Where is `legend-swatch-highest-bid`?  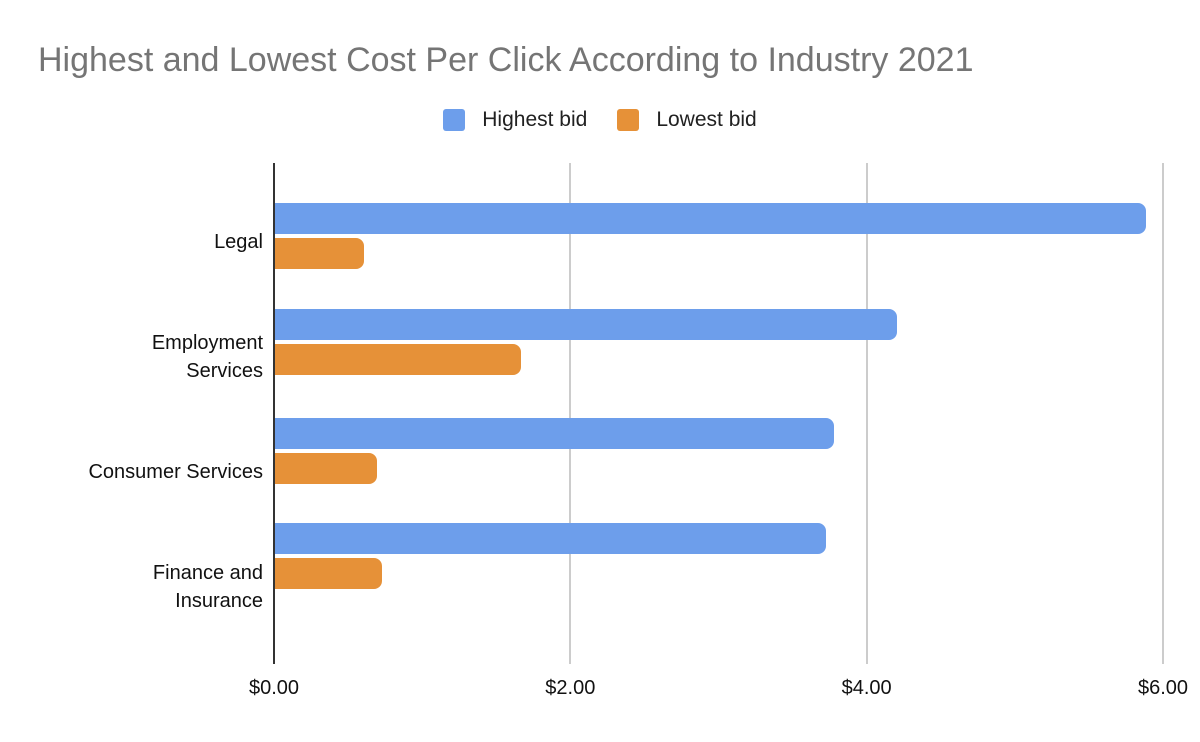 legend-swatch-highest-bid is located at coordinates (454, 120).